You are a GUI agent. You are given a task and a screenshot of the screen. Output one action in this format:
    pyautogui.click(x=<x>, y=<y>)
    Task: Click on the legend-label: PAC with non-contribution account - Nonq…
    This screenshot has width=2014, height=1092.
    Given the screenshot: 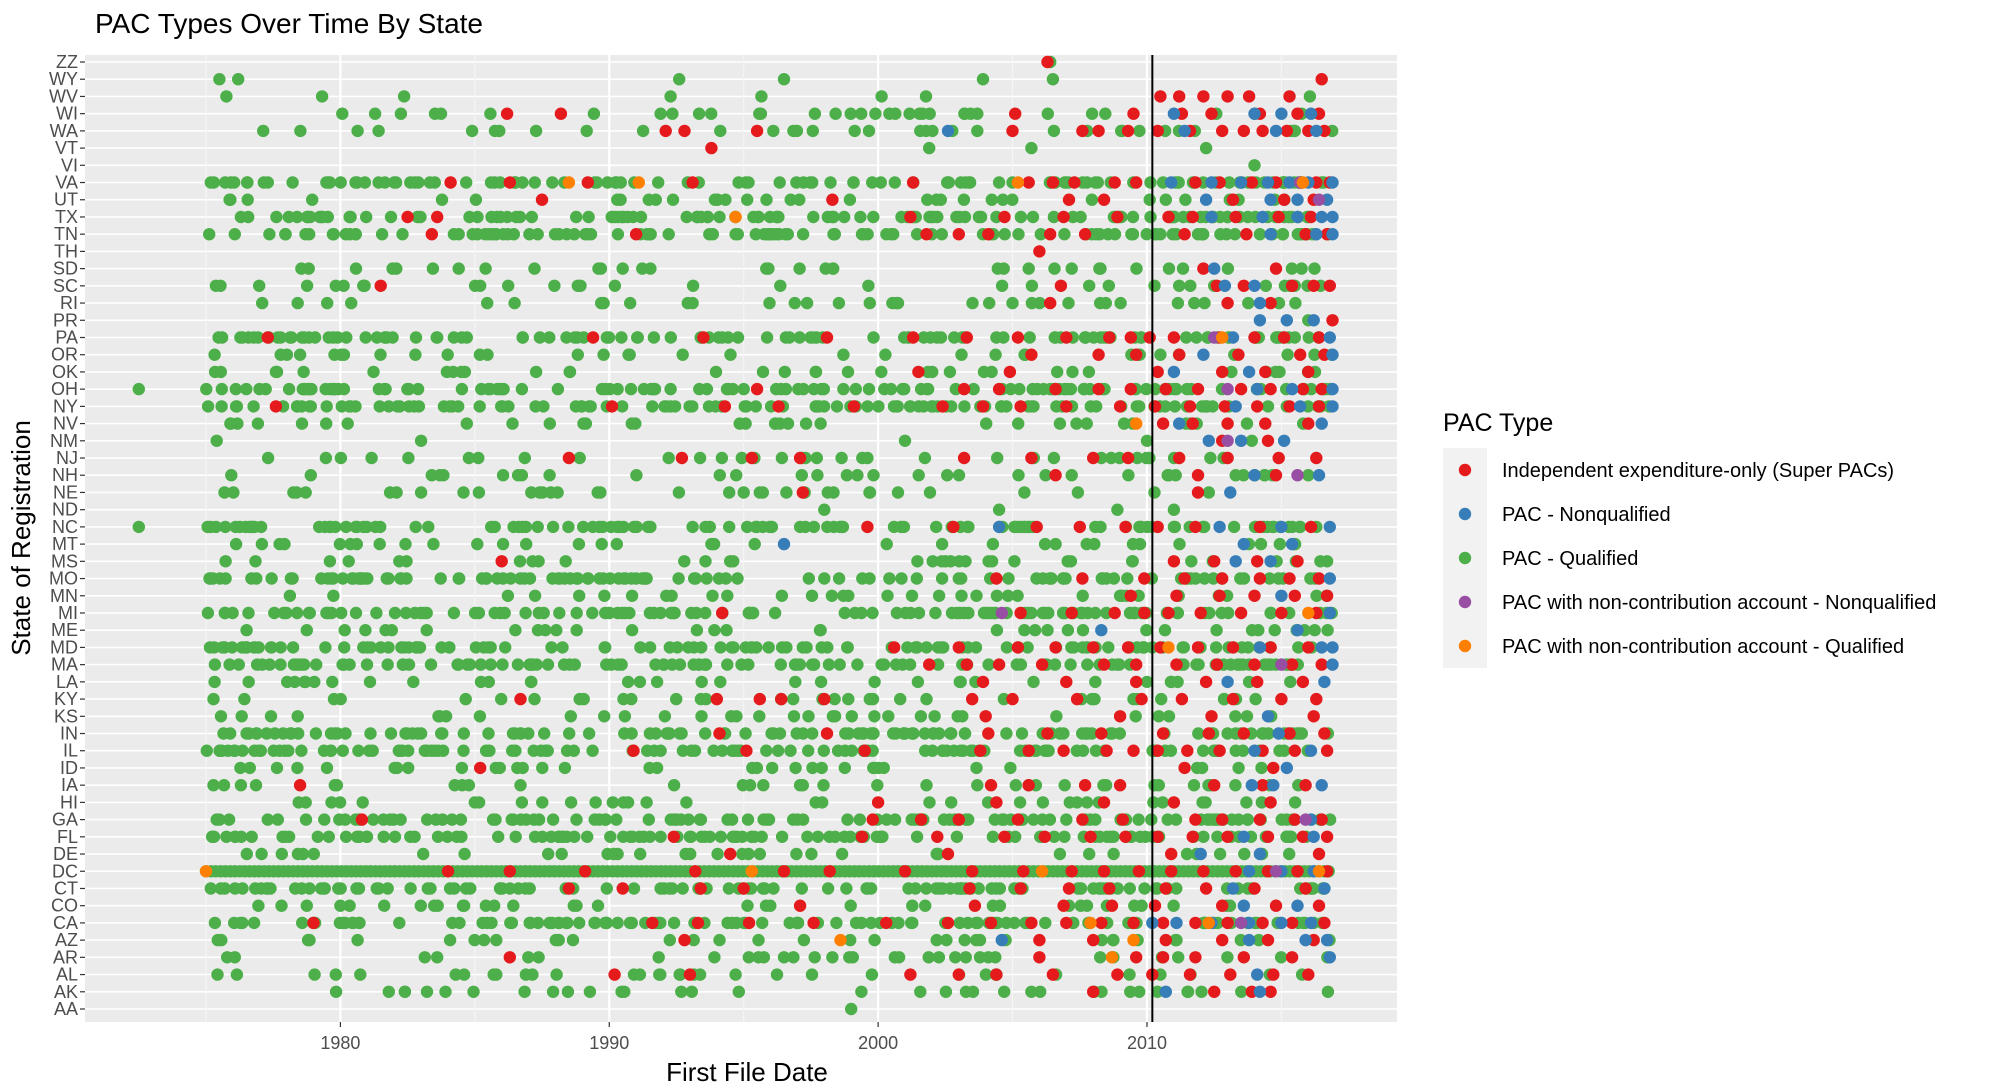 What is the action you would take?
    pyautogui.click(x=1719, y=603)
    